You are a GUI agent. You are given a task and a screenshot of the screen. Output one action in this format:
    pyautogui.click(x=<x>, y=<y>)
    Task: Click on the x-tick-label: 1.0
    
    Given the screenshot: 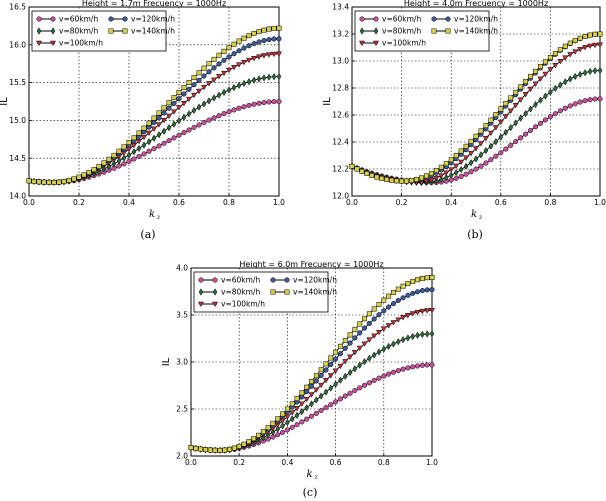 What is the action you would take?
    pyautogui.click(x=432, y=462)
    